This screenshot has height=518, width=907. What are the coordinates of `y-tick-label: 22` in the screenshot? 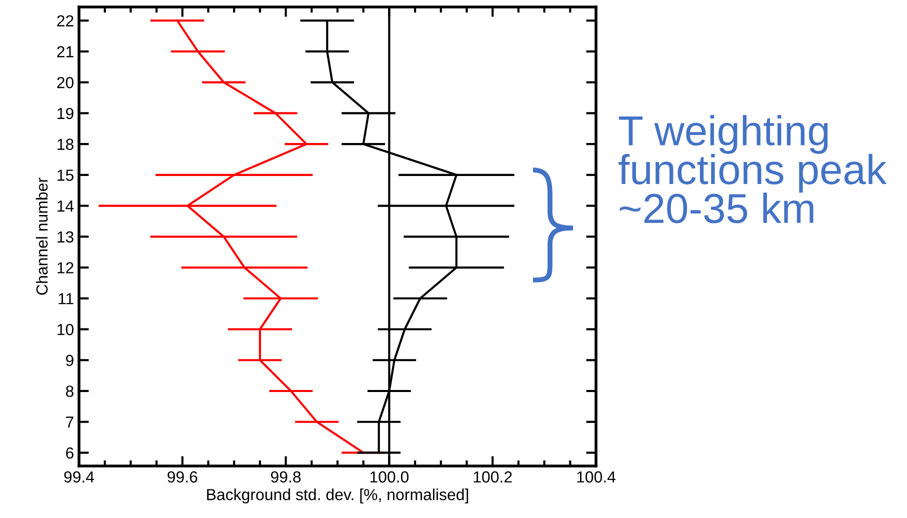 It's located at (65, 20).